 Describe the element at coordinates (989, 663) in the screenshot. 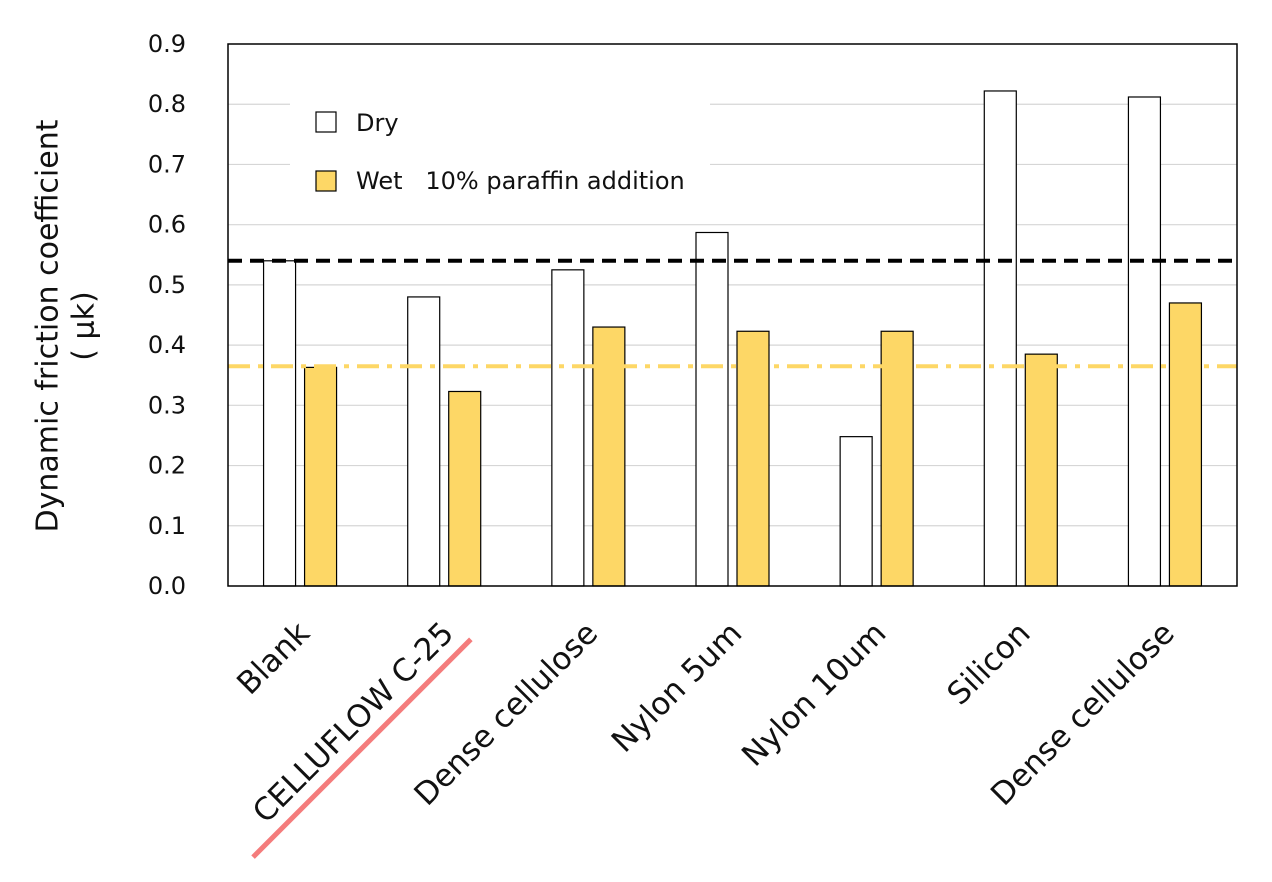

I see `x-tick-label: Silicon` at that location.